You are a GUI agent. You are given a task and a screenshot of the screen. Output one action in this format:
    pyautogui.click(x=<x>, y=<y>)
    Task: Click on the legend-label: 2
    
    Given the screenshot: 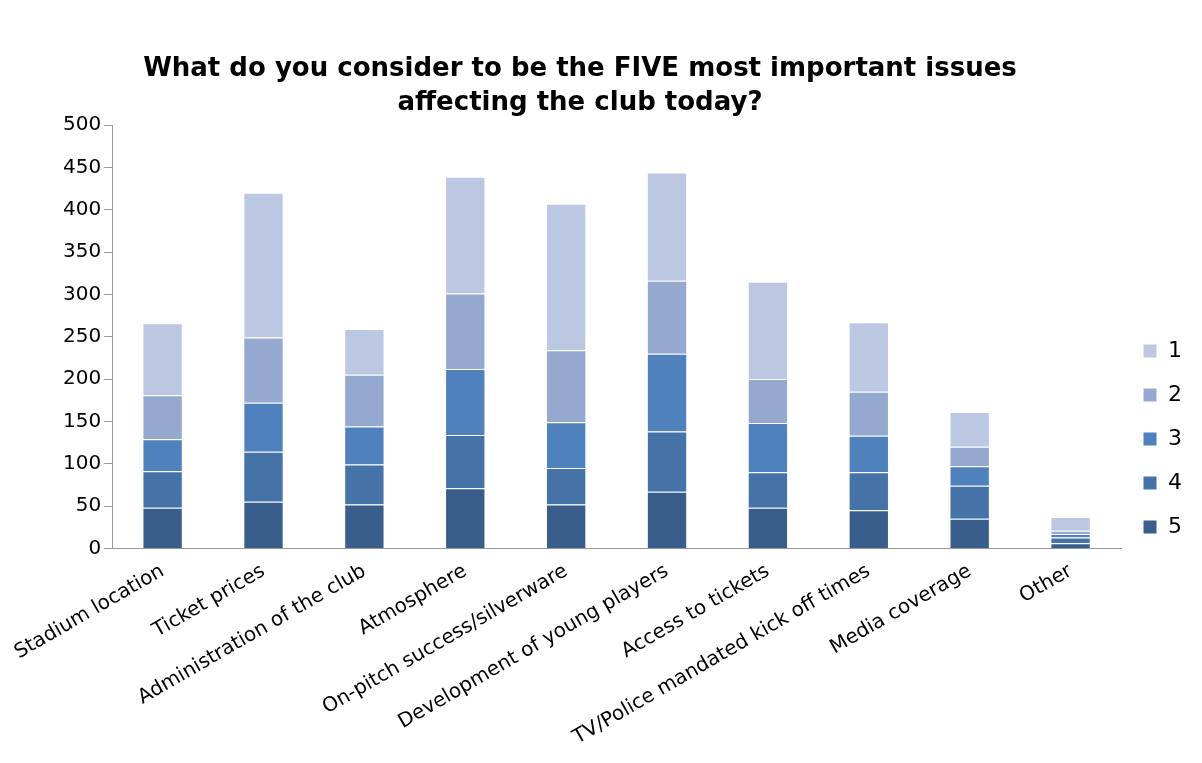 What is the action you would take?
    pyautogui.click(x=1175, y=393)
    